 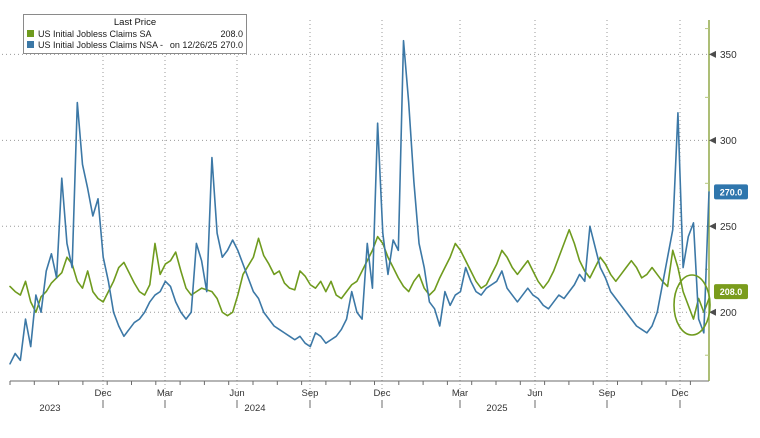 What do you see at coordinates (30, 33) in the screenshot?
I see `legend-swatch-green` at bounding box center [30, 33].